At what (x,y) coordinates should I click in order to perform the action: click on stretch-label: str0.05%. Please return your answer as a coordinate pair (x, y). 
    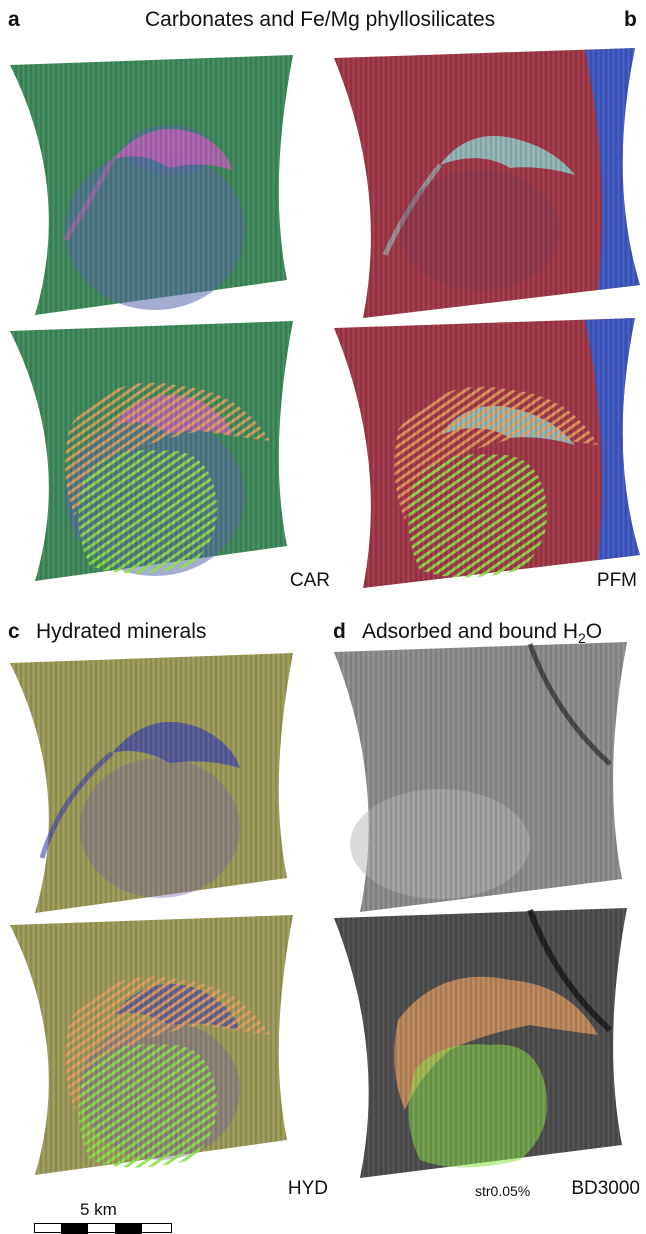
    Looking at the image, I should click on (503, 1191).